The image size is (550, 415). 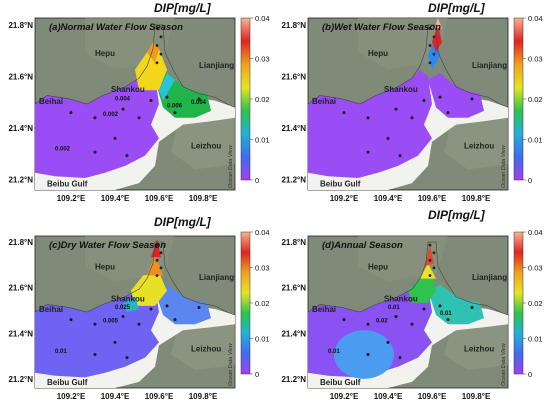 I want to click on lat-tick-label: 21.8°N, so click(x=20, y=242).